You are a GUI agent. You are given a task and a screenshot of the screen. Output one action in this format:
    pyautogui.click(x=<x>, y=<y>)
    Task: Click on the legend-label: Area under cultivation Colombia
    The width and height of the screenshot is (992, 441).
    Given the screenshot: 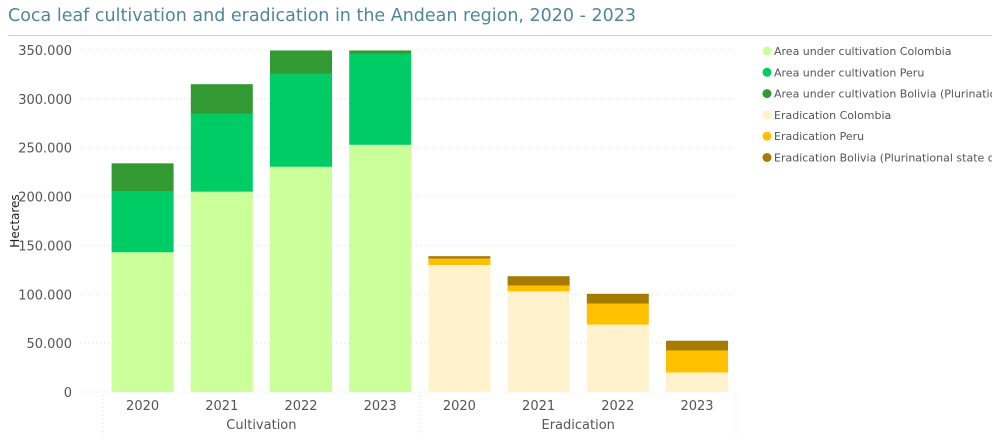 What is the action you would take?
    pyautogui.click(x=862, y=51)
    